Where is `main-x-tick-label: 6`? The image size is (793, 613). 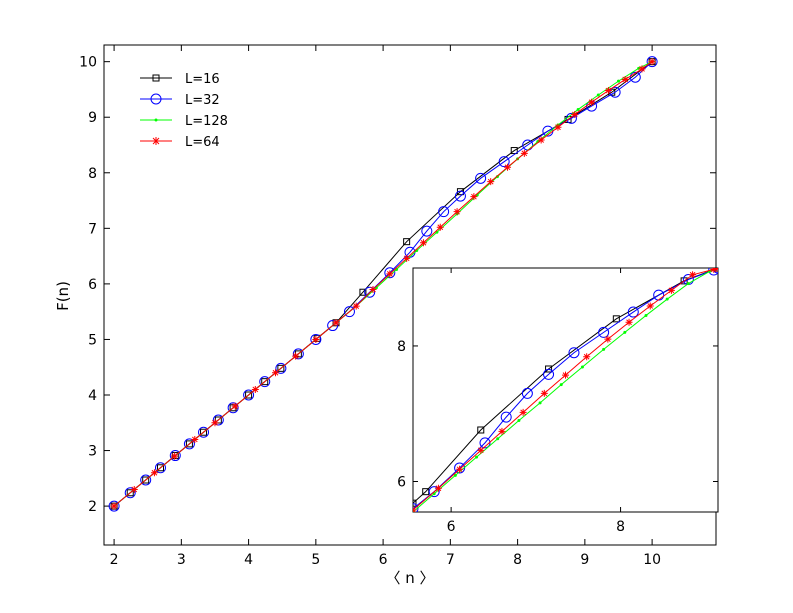 main-x-tick-label: 6 is located at coordinates (383, 560).